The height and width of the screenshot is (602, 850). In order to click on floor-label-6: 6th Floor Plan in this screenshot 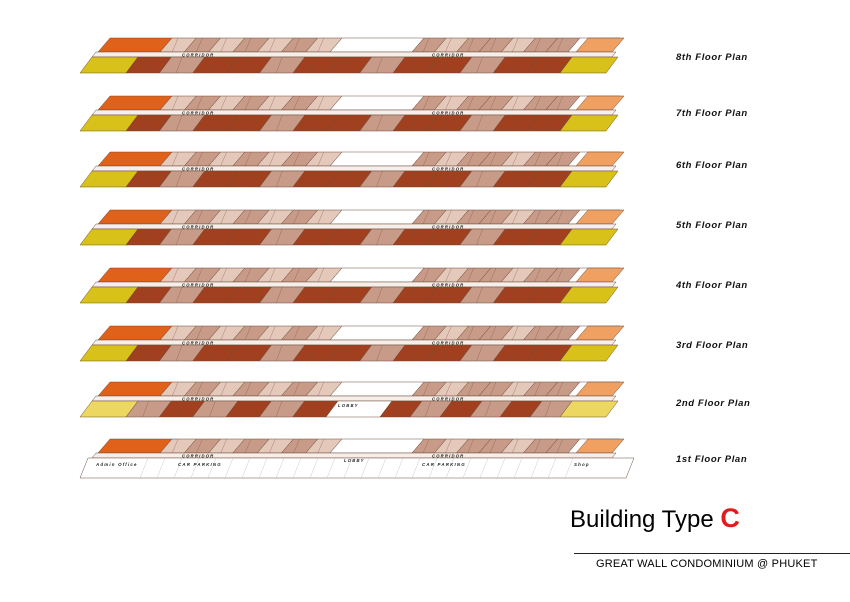, I will do `click(712, 165)`.